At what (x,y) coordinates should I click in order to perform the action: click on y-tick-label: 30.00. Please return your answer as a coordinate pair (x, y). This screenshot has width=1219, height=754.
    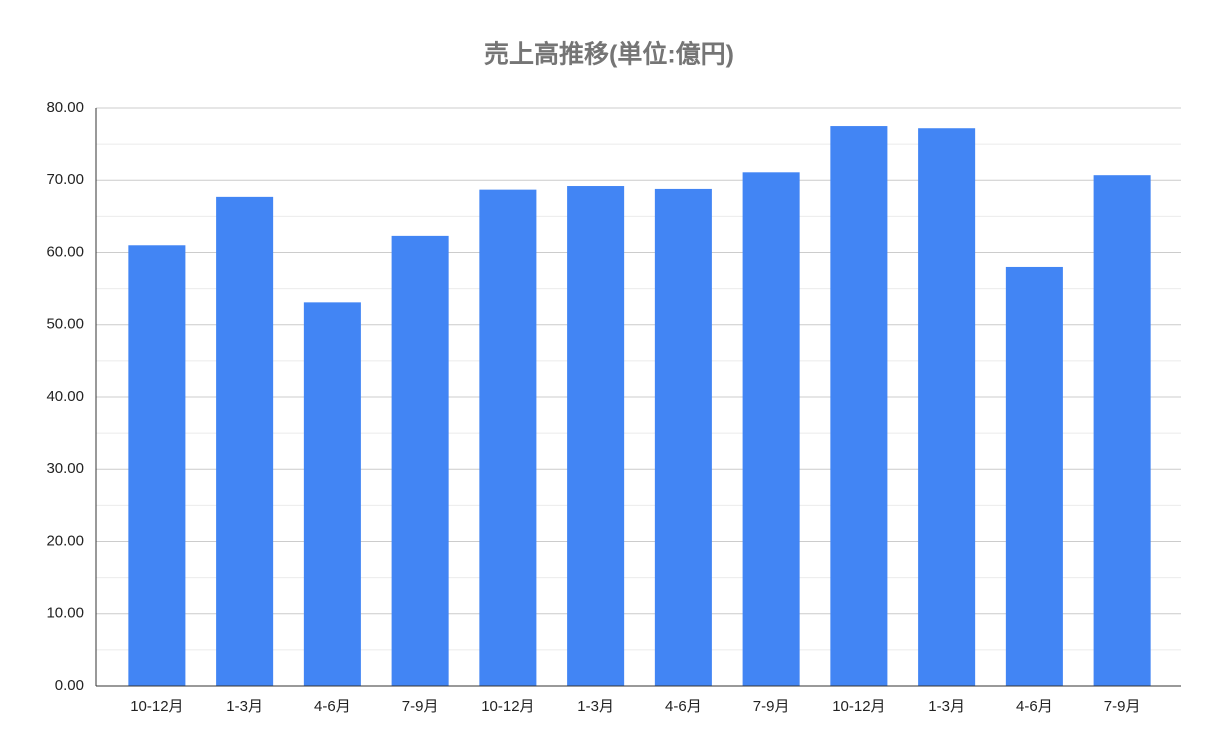
    Looking at the image, I should click on (65, 468).